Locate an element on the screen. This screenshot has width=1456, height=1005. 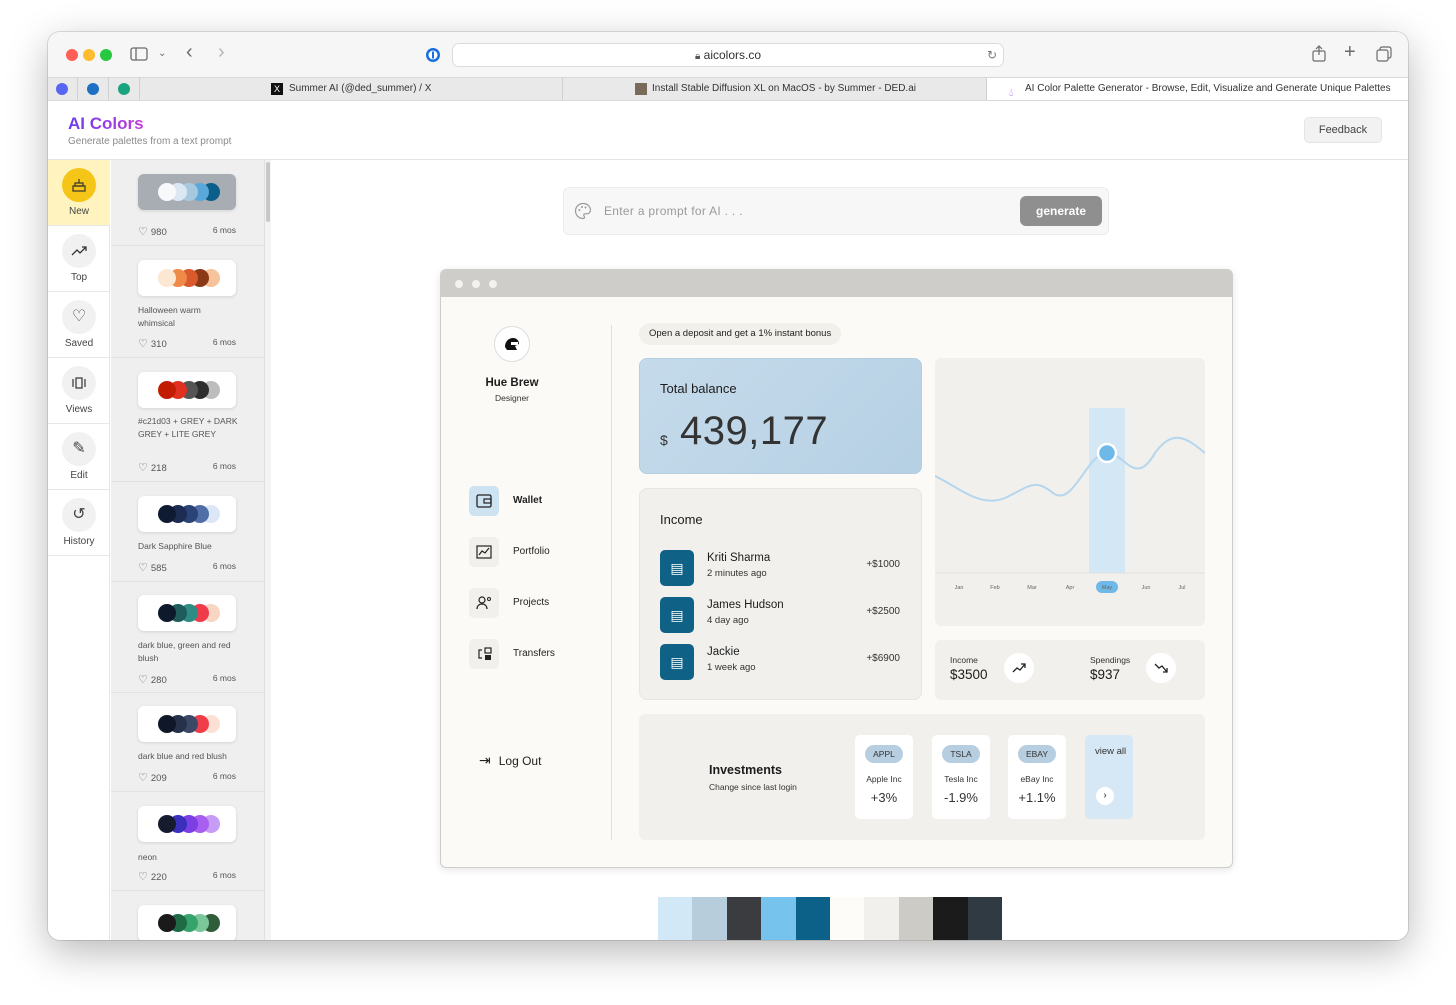
palette-card: Halloween warm whimsical ♡ 310 6 mos is located at coordinates (187, 302).